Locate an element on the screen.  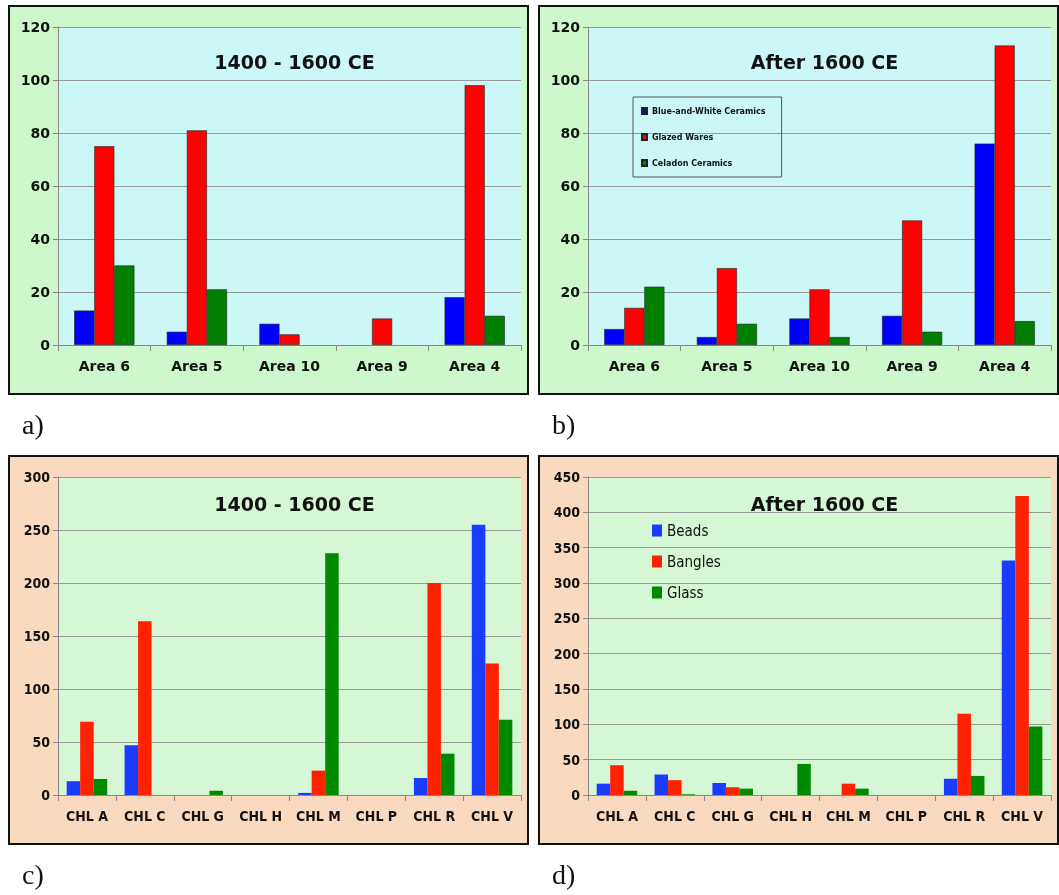
legend-label: Blue-and-White Ceramics is located at coordinates (709, 111).